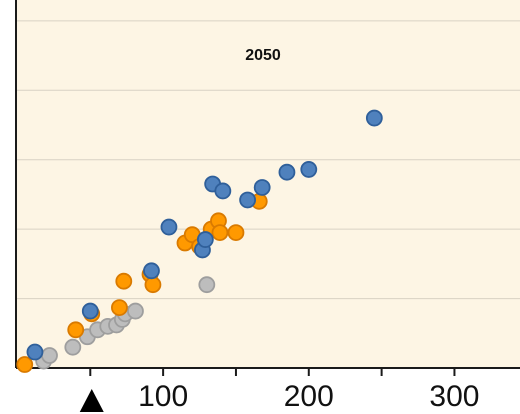  Describe the element at coordinates (163, 396) in the screenshot. I see `x-tick-label: 100` at that location.